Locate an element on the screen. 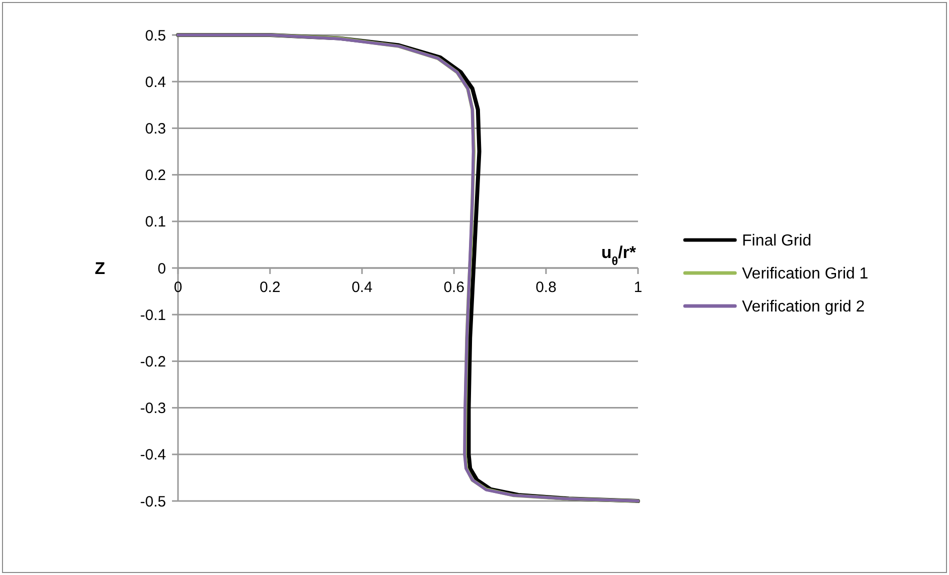 The height and width of the screenshot is (575, 949). x-axis-title: u$_{θ}$/r* is located at coordinates (618, 255).